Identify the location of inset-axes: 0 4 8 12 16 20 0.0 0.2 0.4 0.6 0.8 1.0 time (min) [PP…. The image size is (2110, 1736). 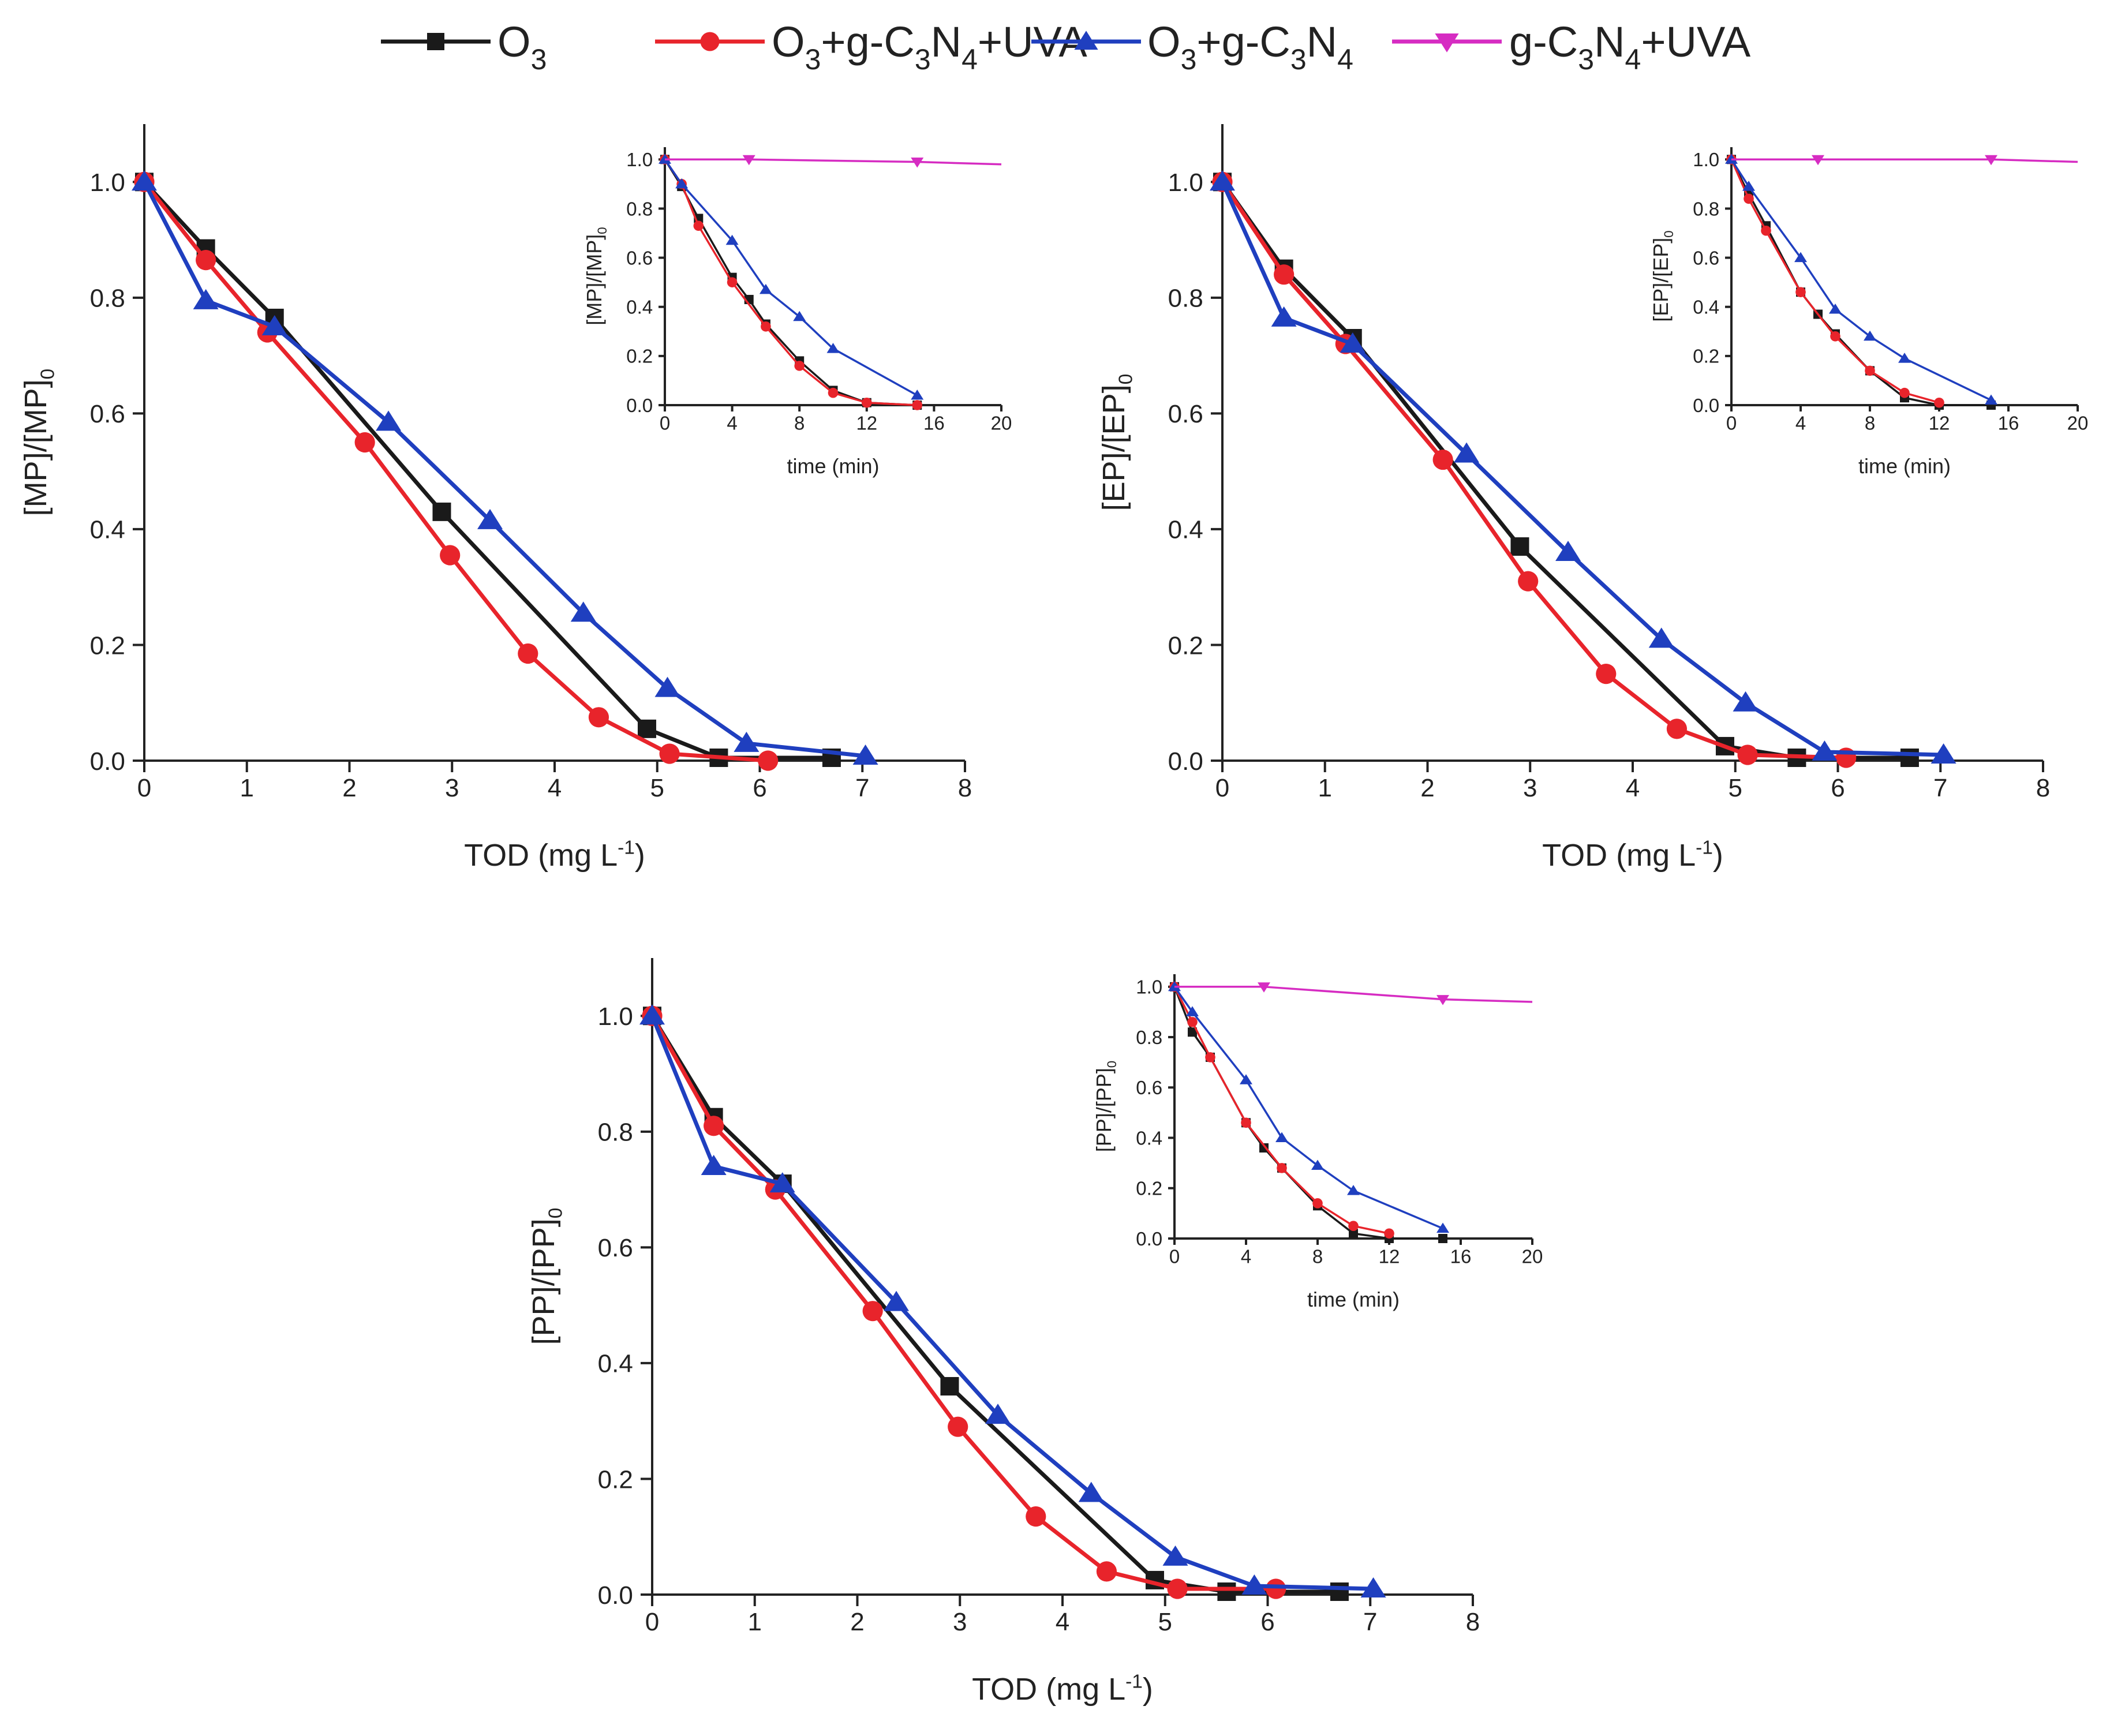
(1317, 1142).